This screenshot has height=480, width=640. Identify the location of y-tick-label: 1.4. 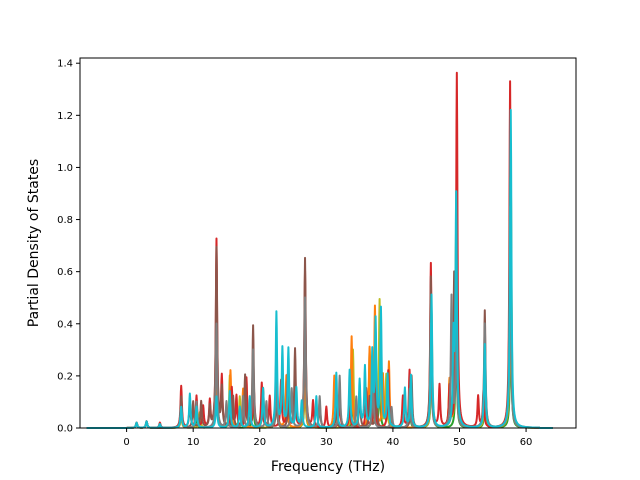
(65, 64).